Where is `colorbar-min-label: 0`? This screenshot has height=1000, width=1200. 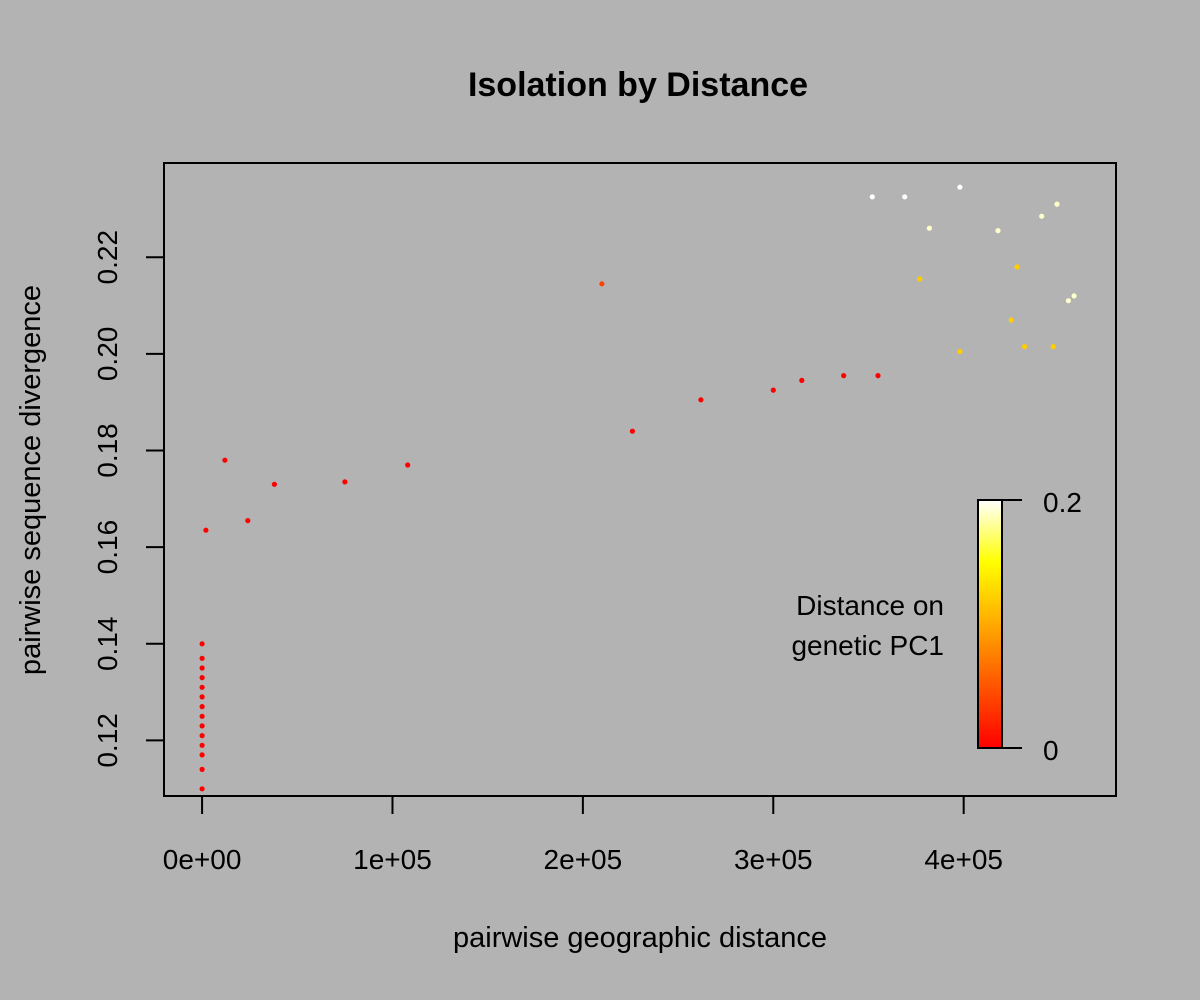
colorbar-min-label: 0 is located at coordinates (1051, 750).